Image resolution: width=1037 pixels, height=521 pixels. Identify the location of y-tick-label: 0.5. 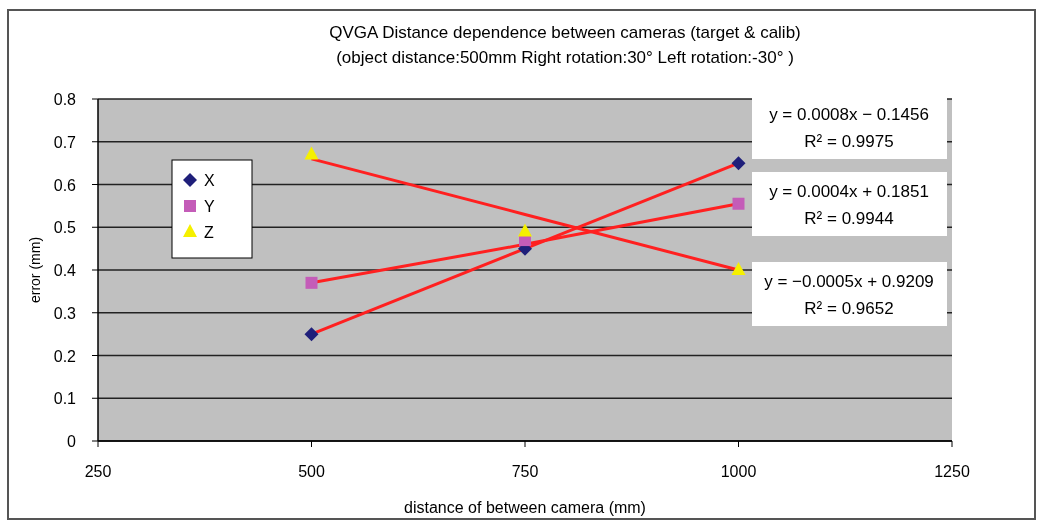
(65, 228).